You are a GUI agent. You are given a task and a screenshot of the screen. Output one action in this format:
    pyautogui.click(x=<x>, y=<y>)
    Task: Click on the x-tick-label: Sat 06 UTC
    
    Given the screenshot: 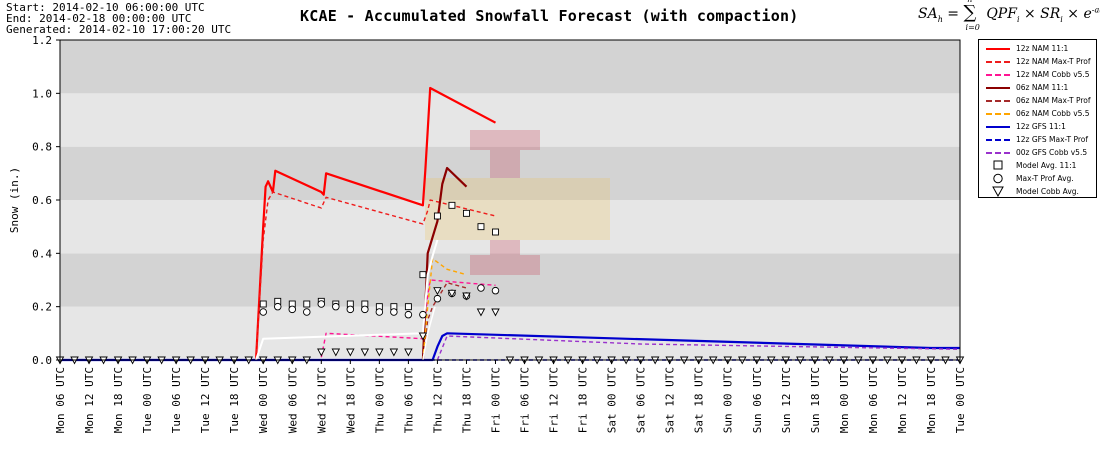 What is the action you would take?
    pyautogui.click(x=641, y=400)
    